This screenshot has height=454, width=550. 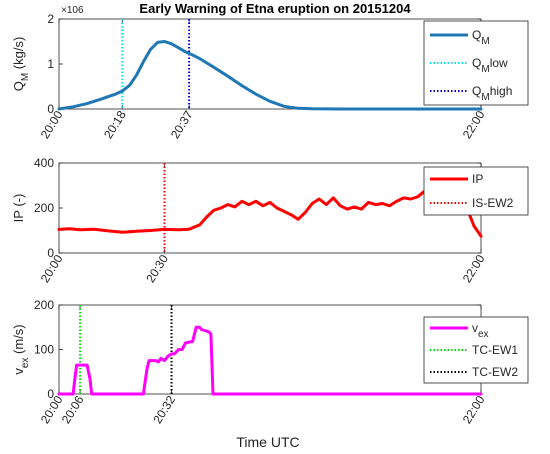 I want to click on y-tick-label: 2, so click(x=50, y=19).